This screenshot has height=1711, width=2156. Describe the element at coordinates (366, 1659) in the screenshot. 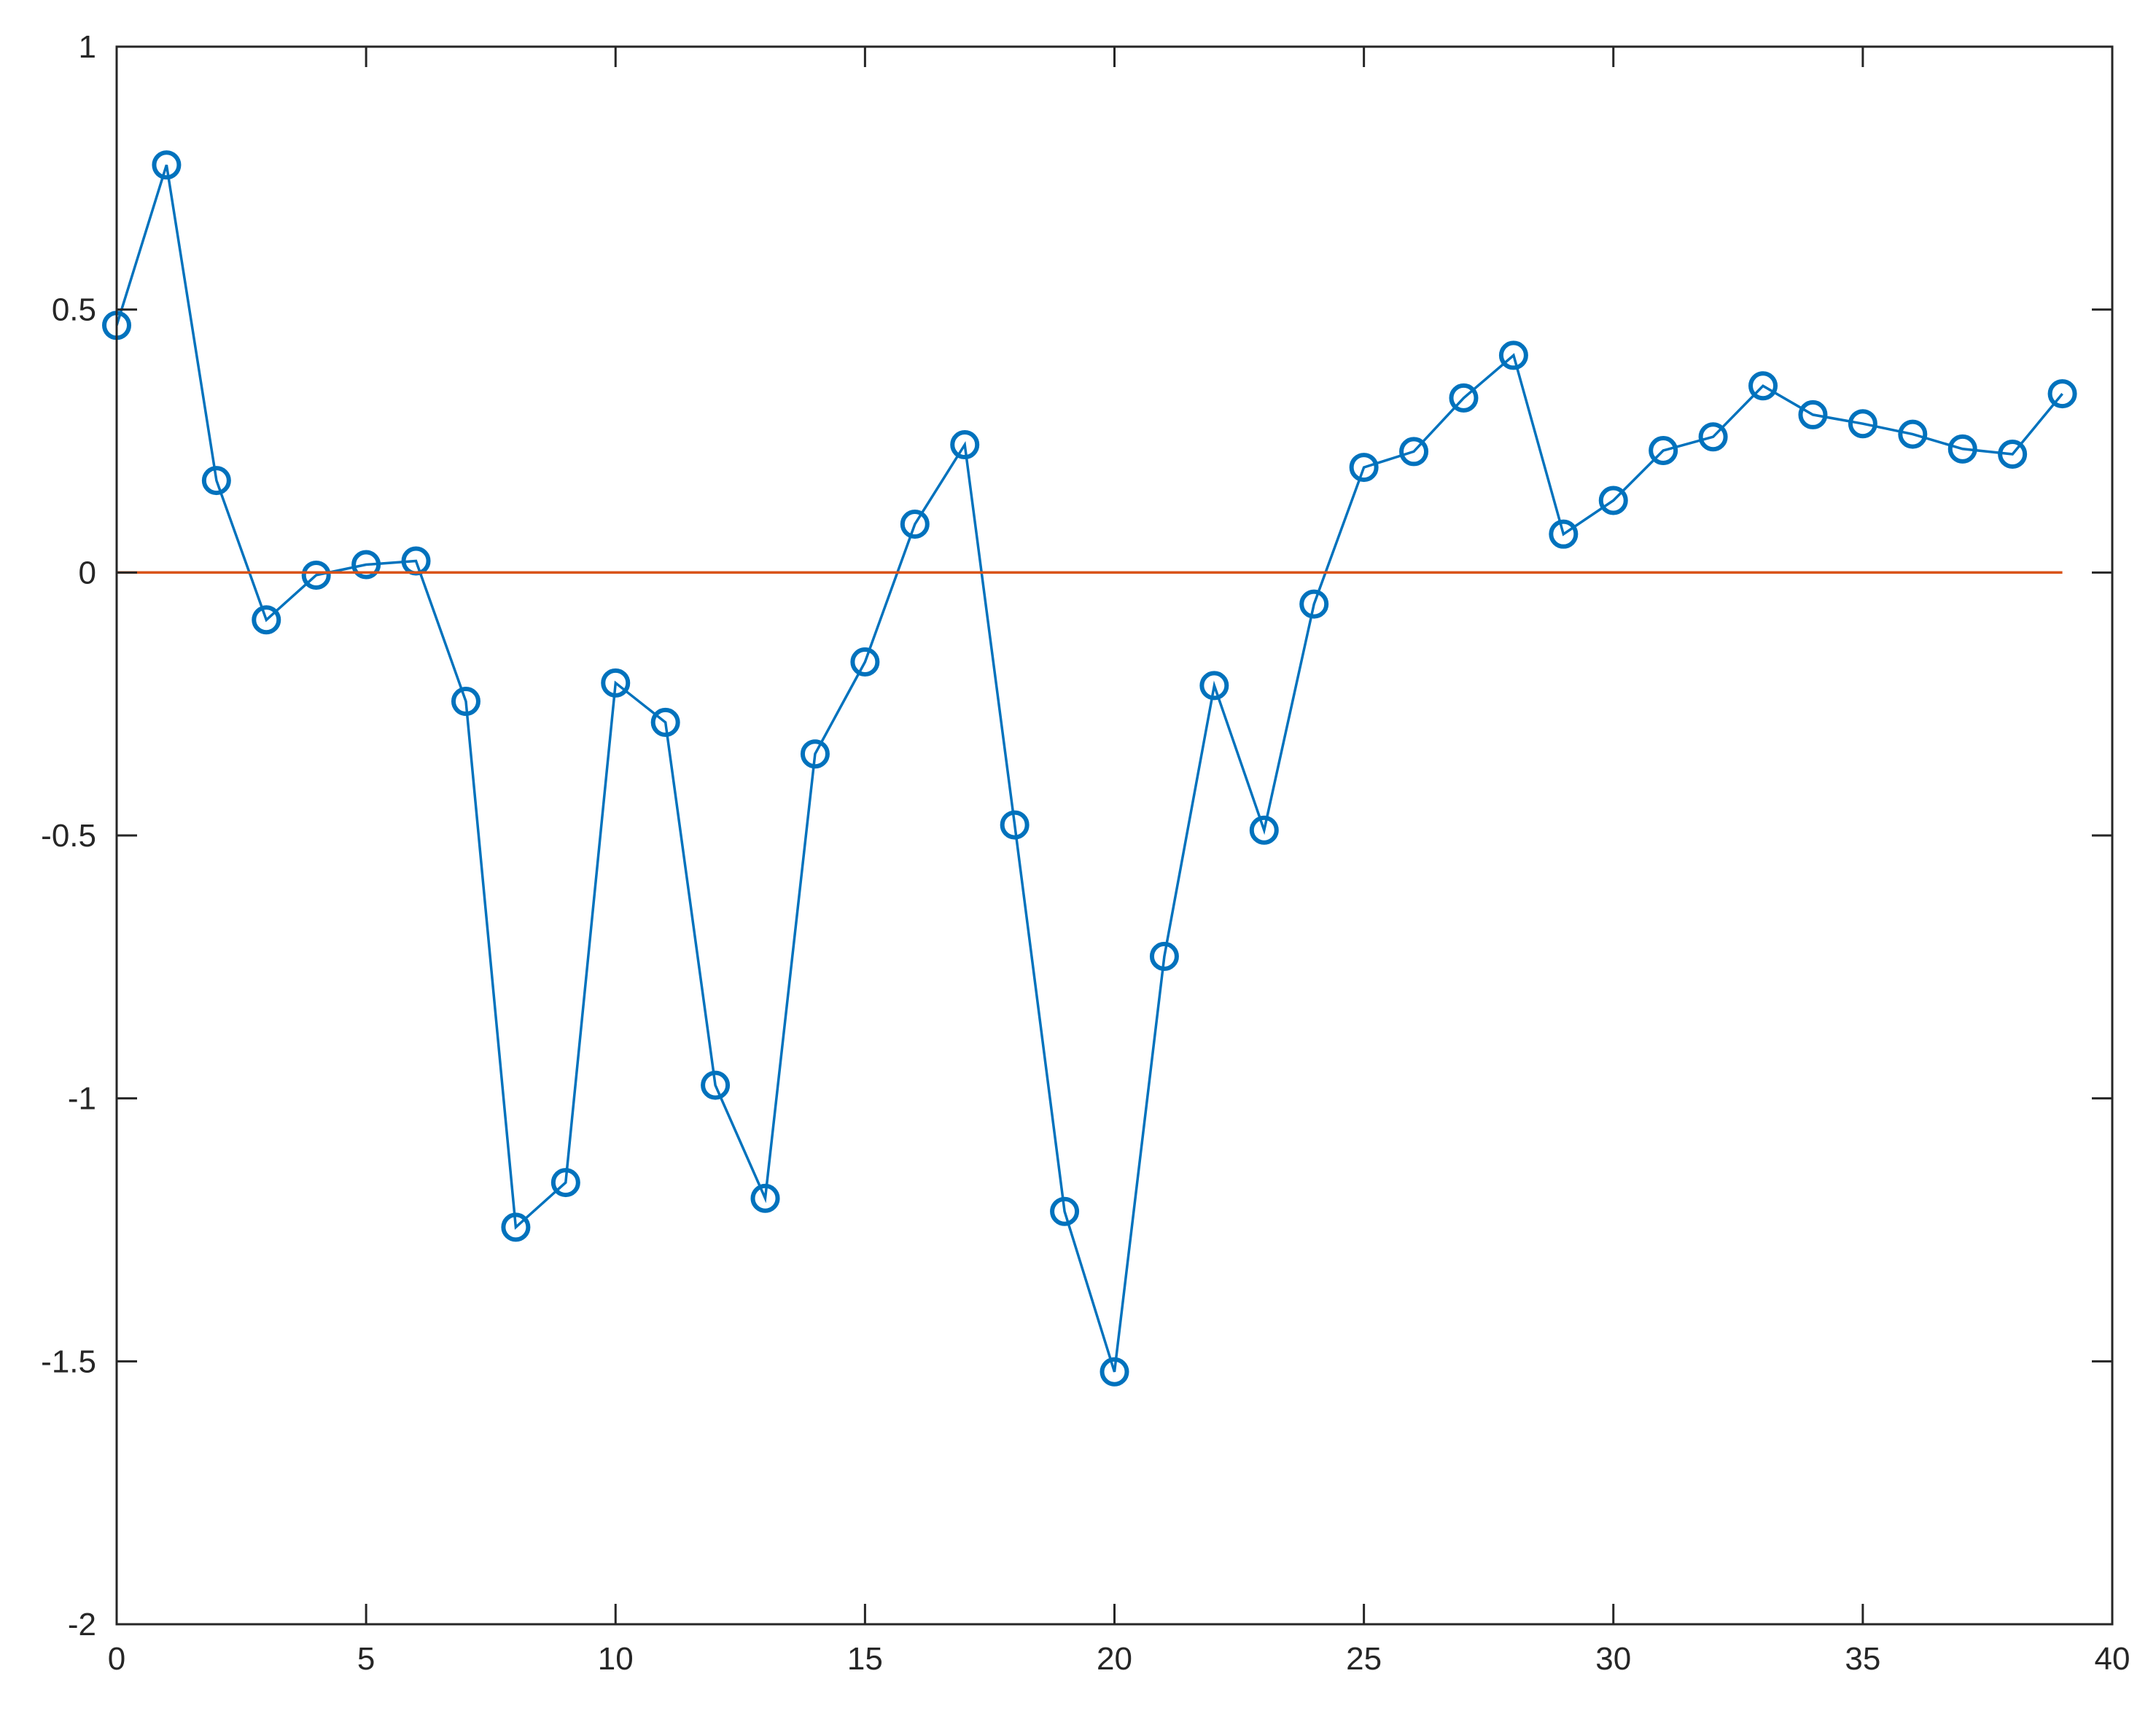

I see `x-tick-label: 5` at that location.